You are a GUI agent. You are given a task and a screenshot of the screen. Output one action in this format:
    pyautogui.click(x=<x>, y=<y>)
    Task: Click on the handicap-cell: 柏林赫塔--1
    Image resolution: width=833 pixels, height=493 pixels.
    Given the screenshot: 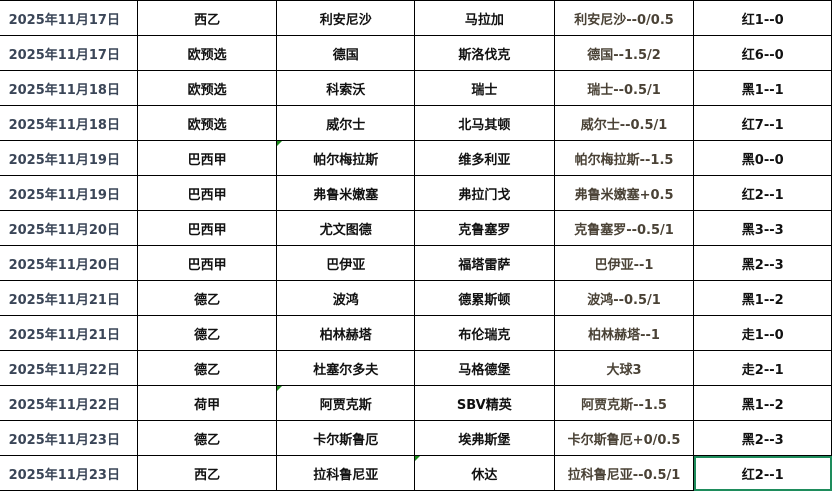 What is the action you would take?
    pyautogui.click(x=624, y=333)
    